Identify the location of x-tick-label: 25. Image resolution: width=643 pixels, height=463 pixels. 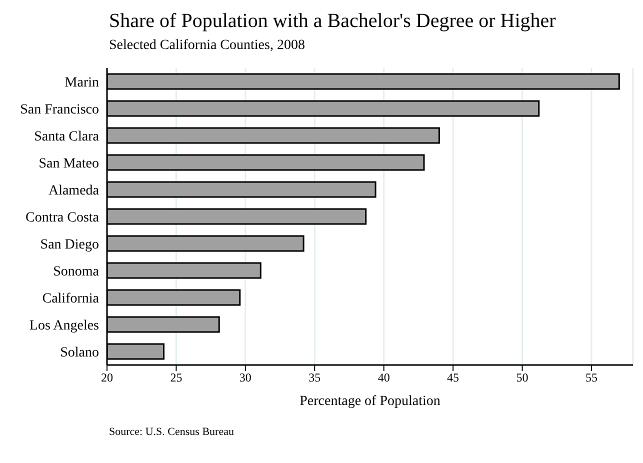
(176, 377).